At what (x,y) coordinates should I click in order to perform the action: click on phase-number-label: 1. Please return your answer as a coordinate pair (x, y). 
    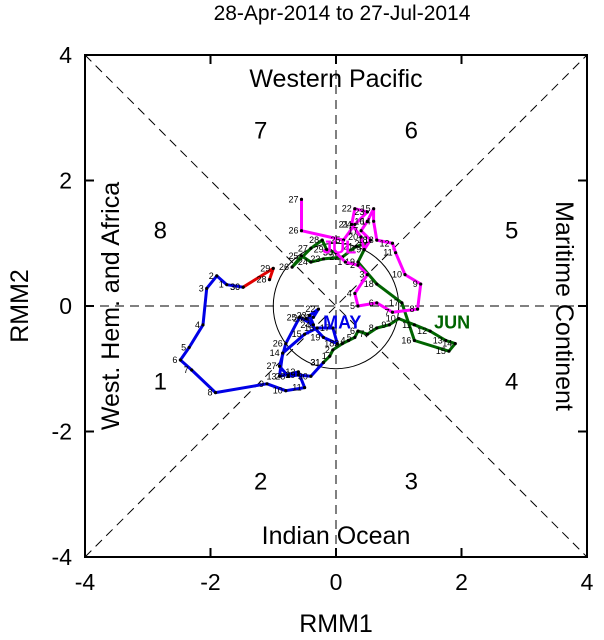
    Looking at the image, I should click on (160, 381).